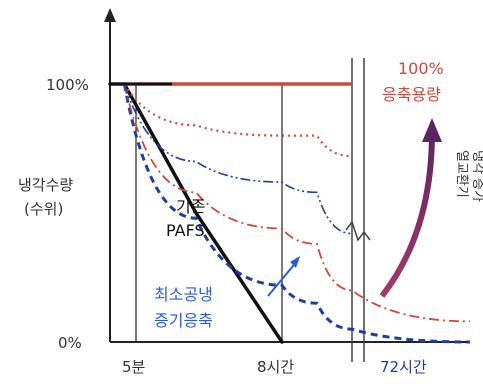  What do you see at coordinates (403, 367) in the screenshot?
I see `xtick-72h: 72시간` at bounding box center [403, 367].